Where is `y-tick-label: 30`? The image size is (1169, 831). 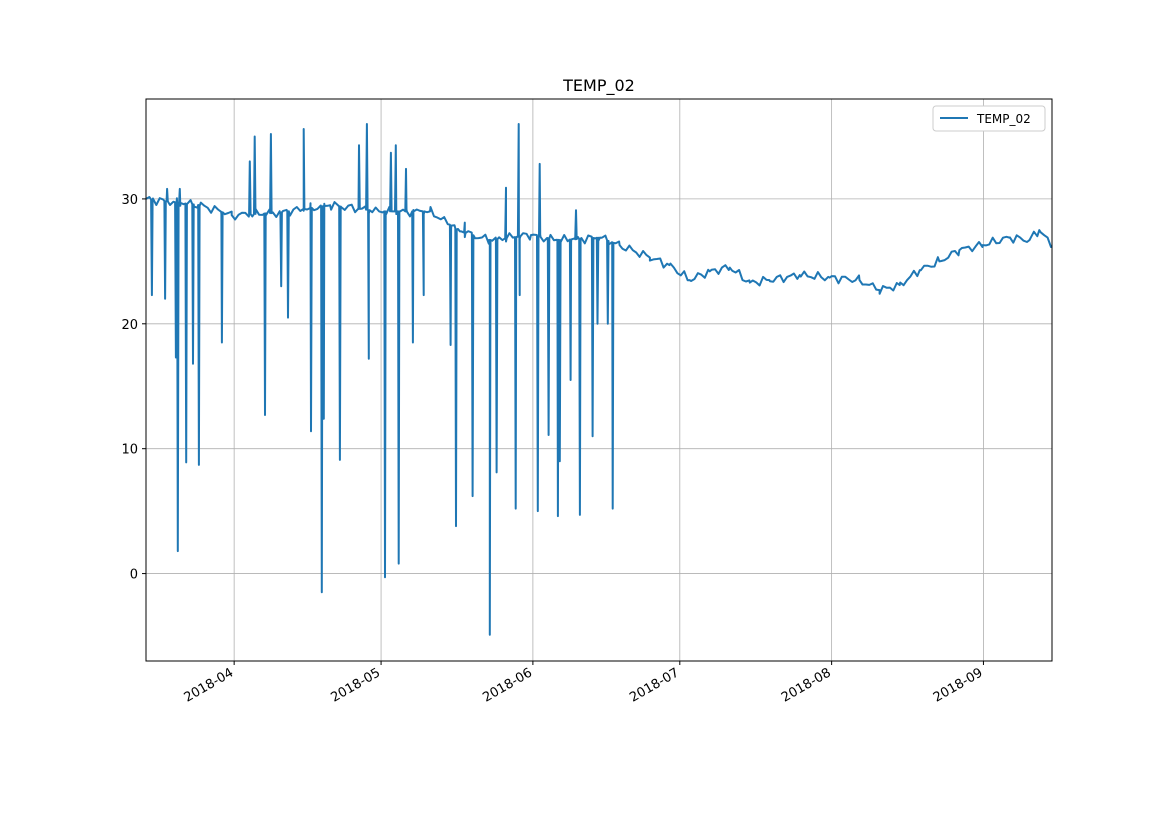
y-tick-label: 30 is located at coordinates (129, 200).